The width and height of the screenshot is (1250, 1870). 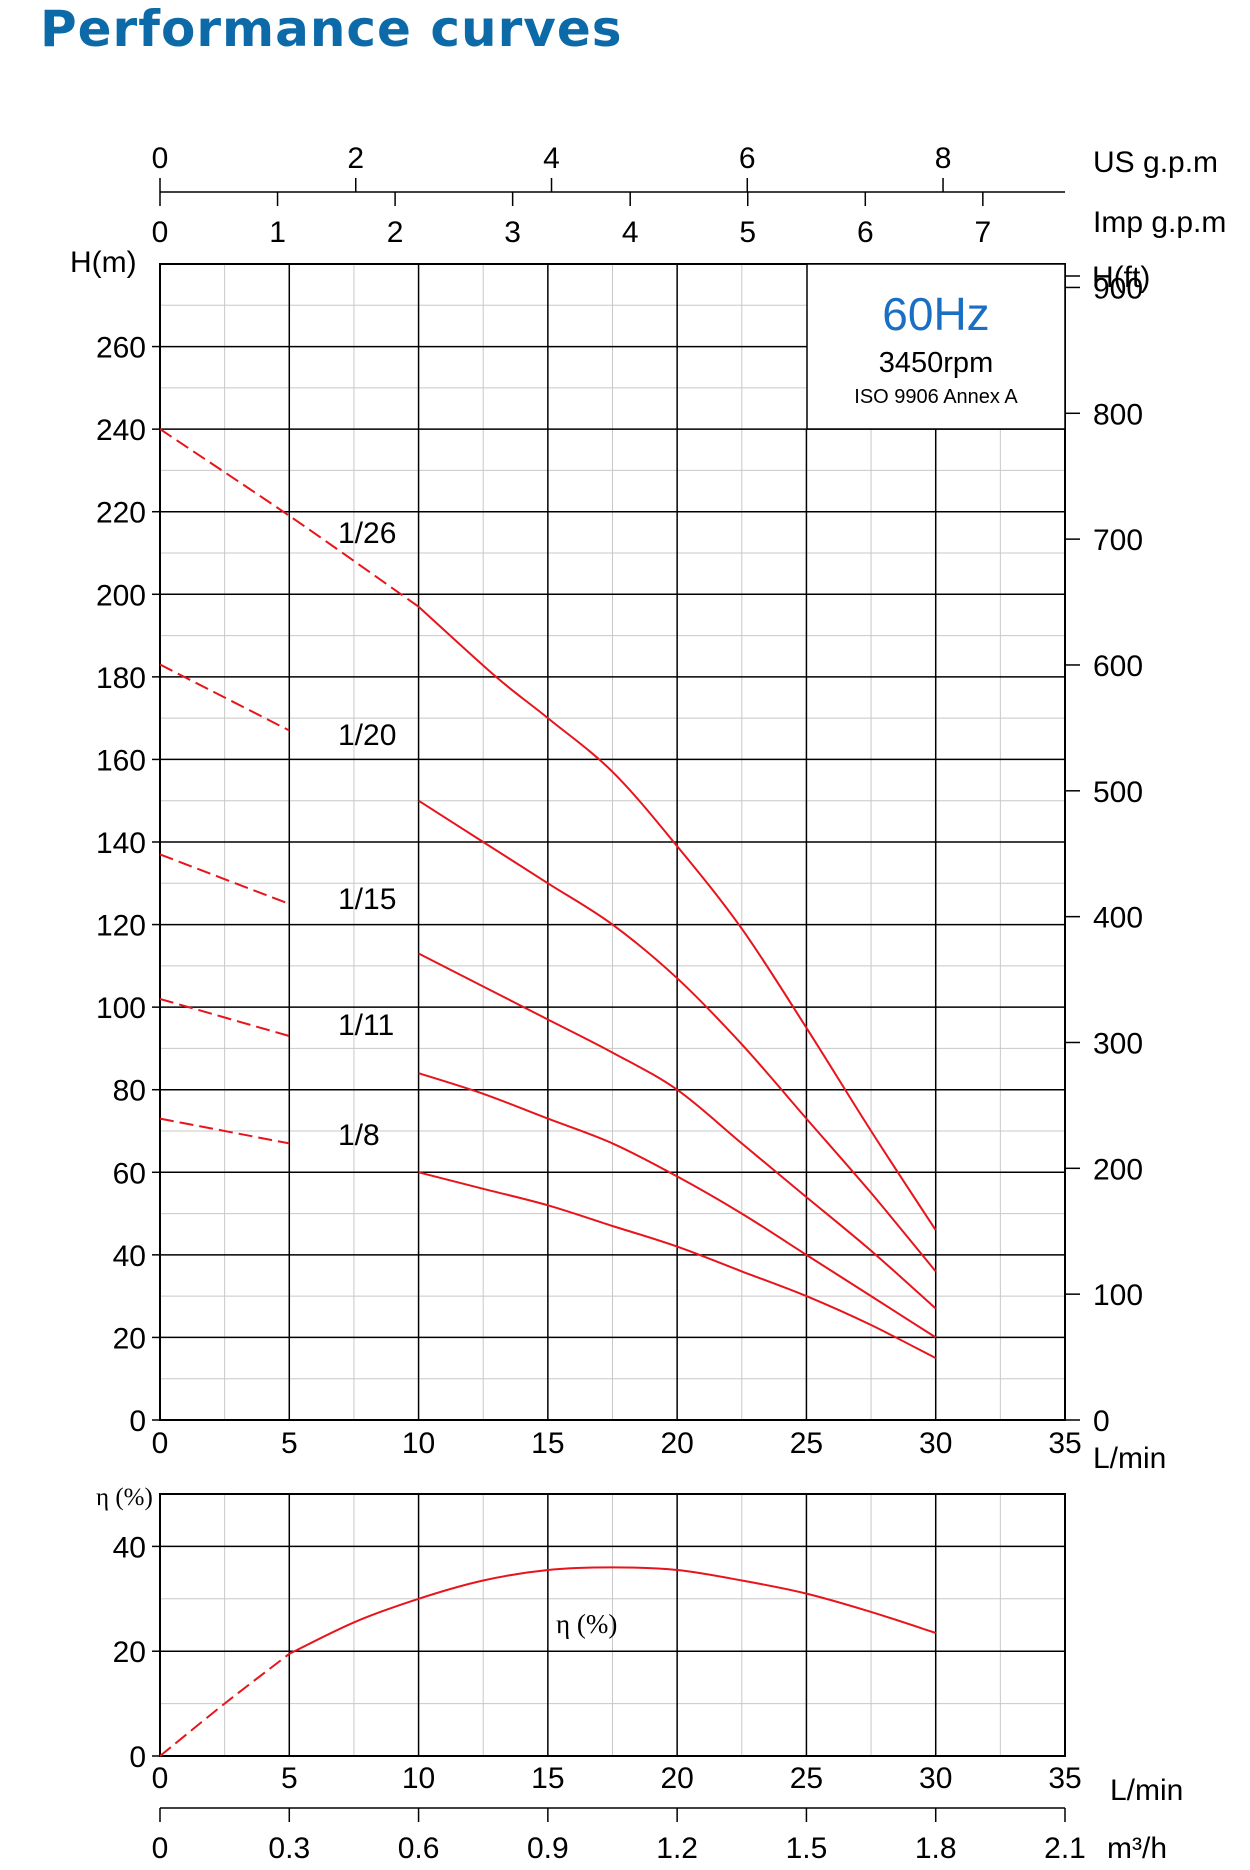 I want to click on h-ft-tick-label: 300, so click(x=1118, y=1043).